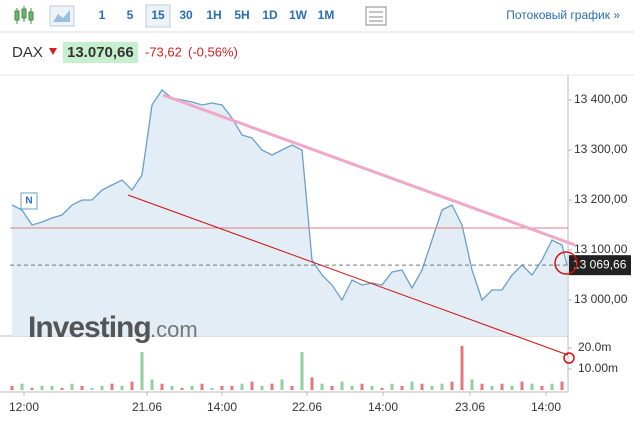 This screenshot has height=426, width=634. I want to click on area-icon-shape, so click(61, 16).